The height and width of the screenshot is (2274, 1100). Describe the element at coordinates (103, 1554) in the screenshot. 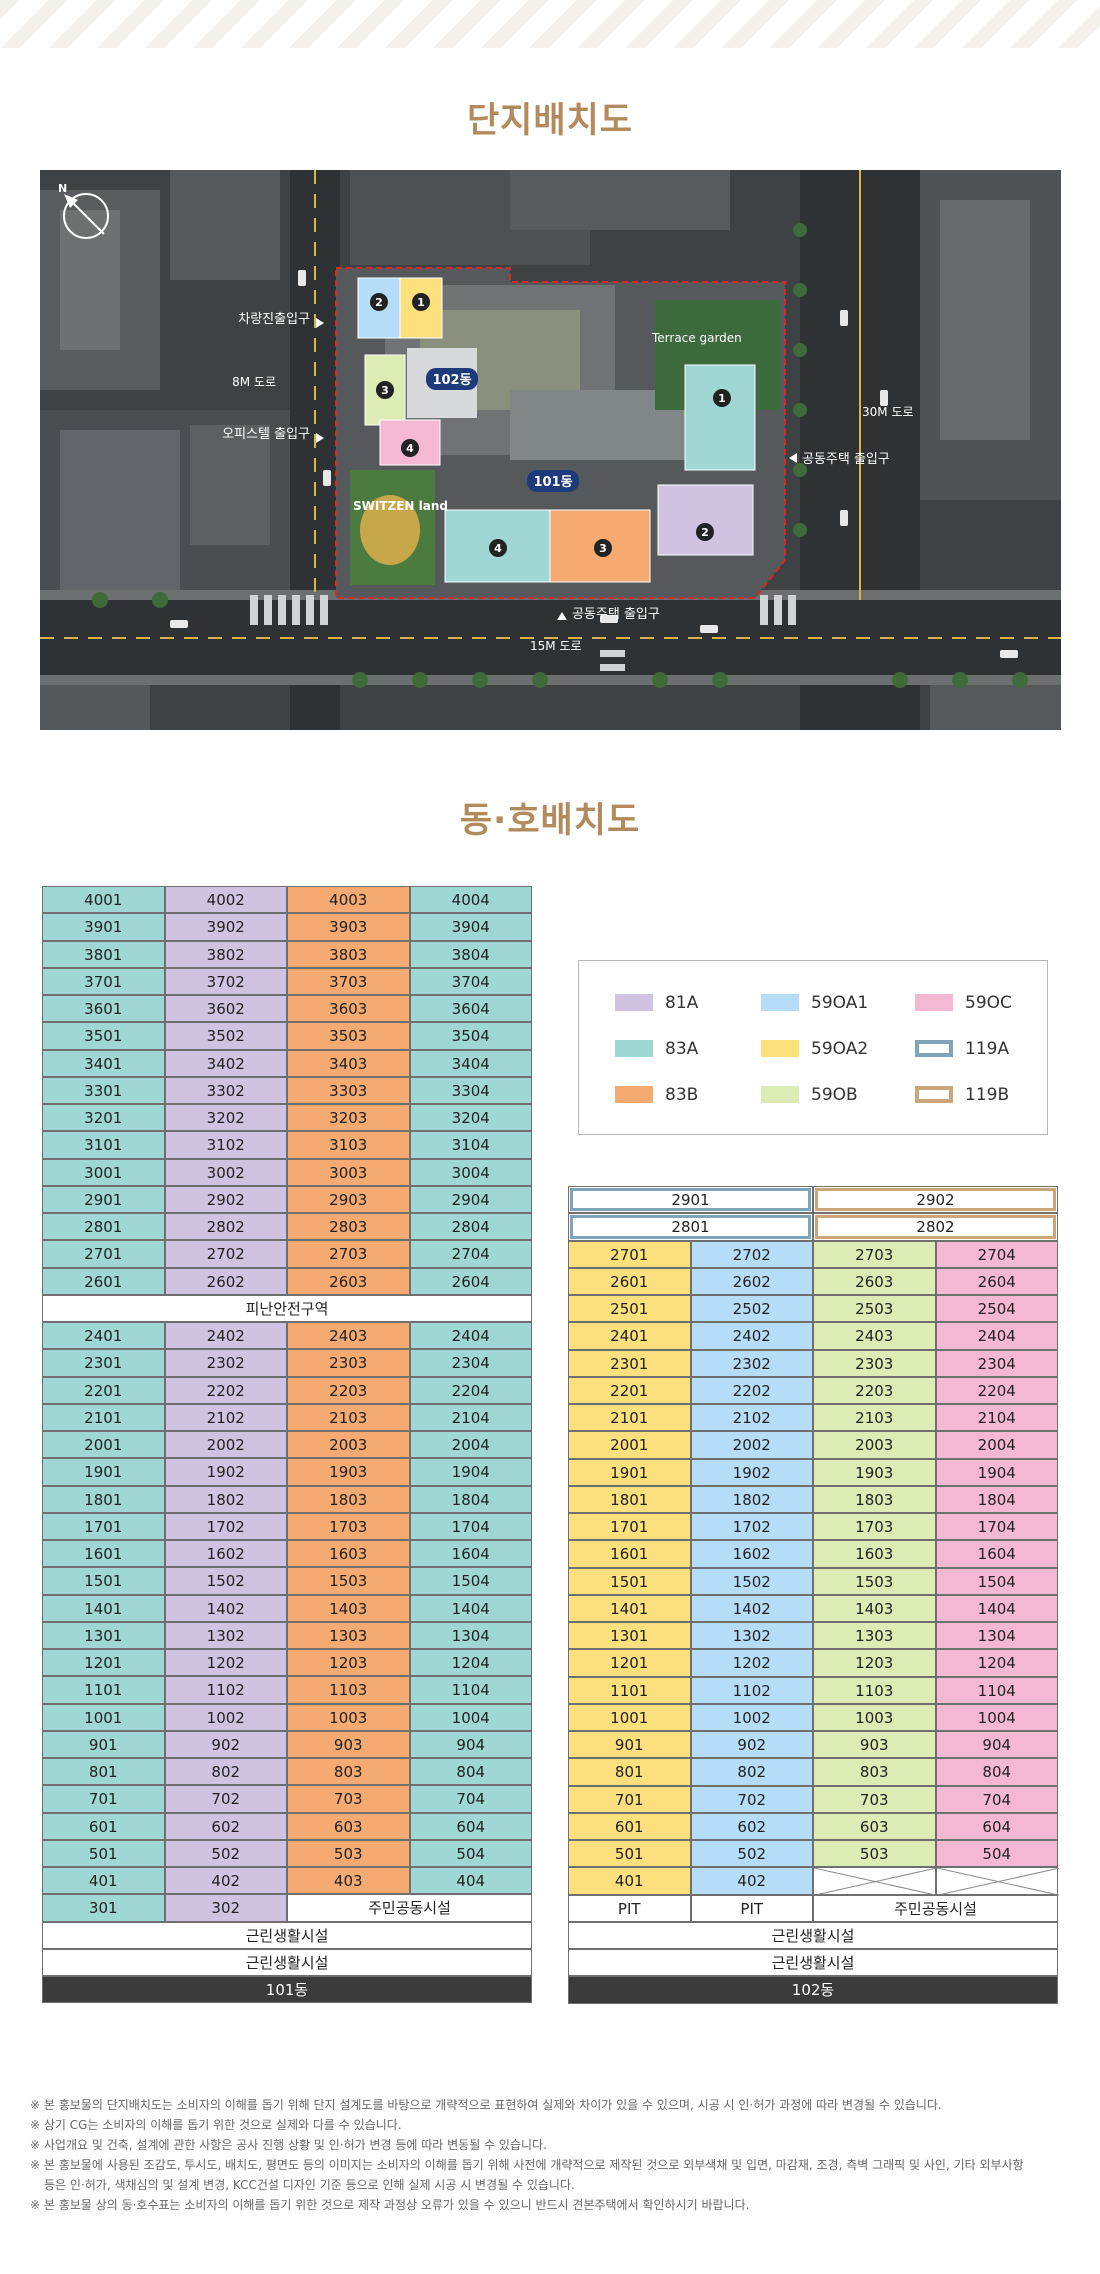

I see `unit-cell: 1601` at that location.